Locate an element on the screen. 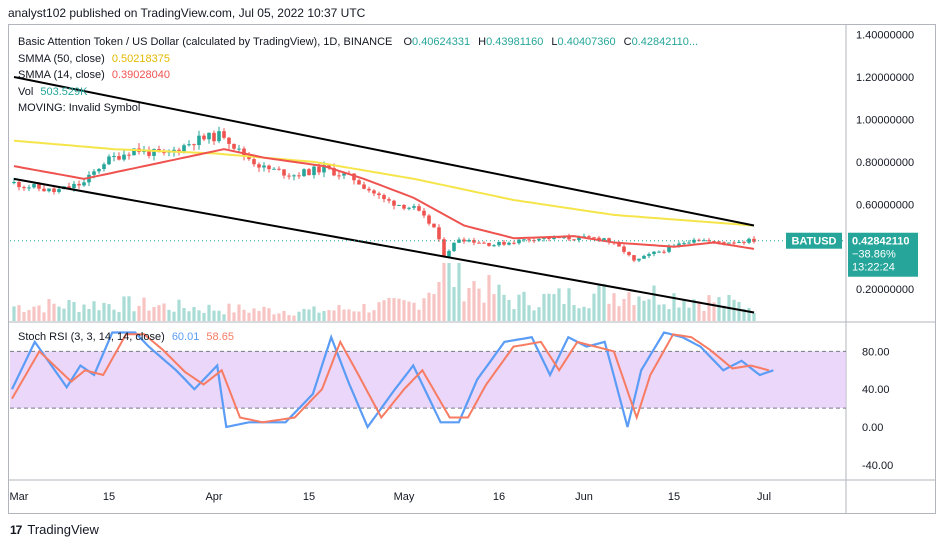 The image size is (941, 548). ohlc-key-h: H is located at coordinates (482, 42).